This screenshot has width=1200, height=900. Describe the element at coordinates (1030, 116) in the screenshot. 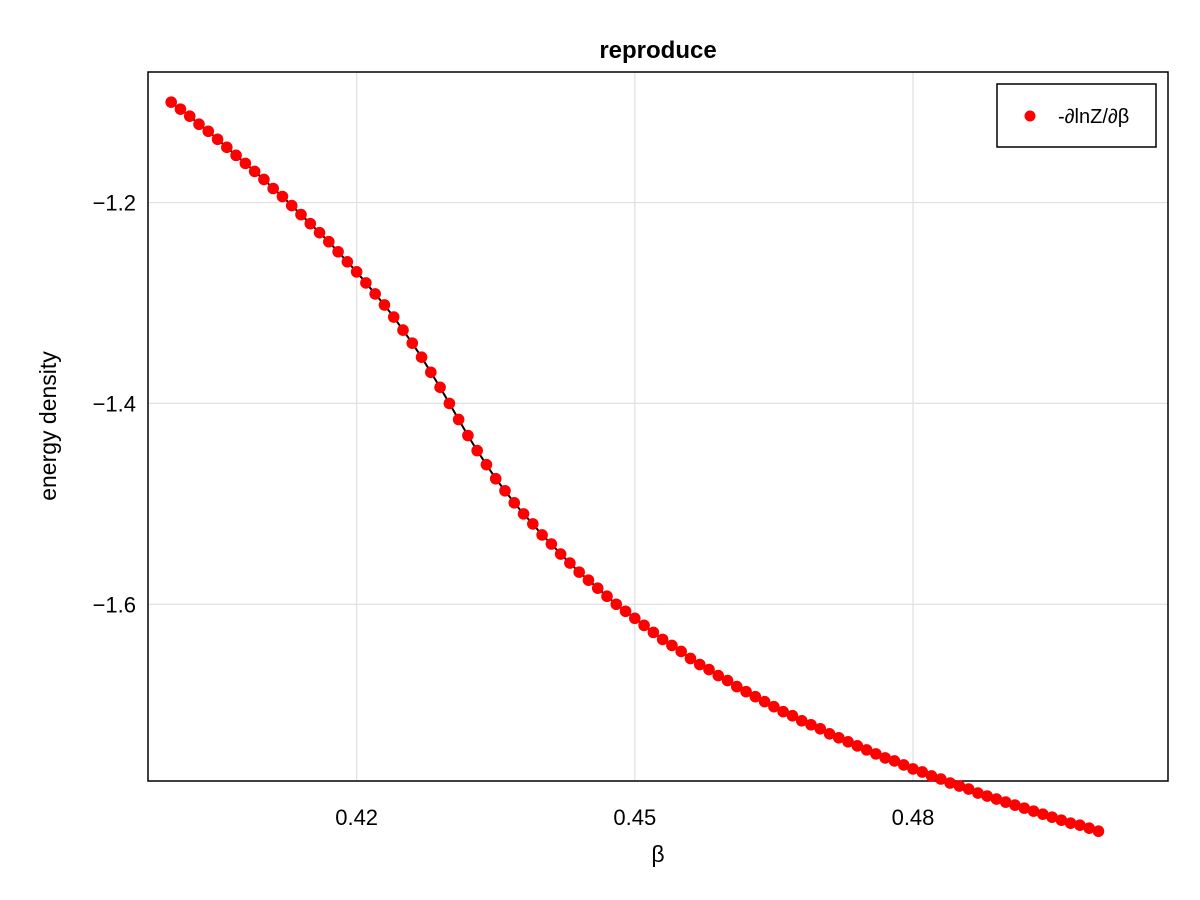

I see `legend-marker` at that location.